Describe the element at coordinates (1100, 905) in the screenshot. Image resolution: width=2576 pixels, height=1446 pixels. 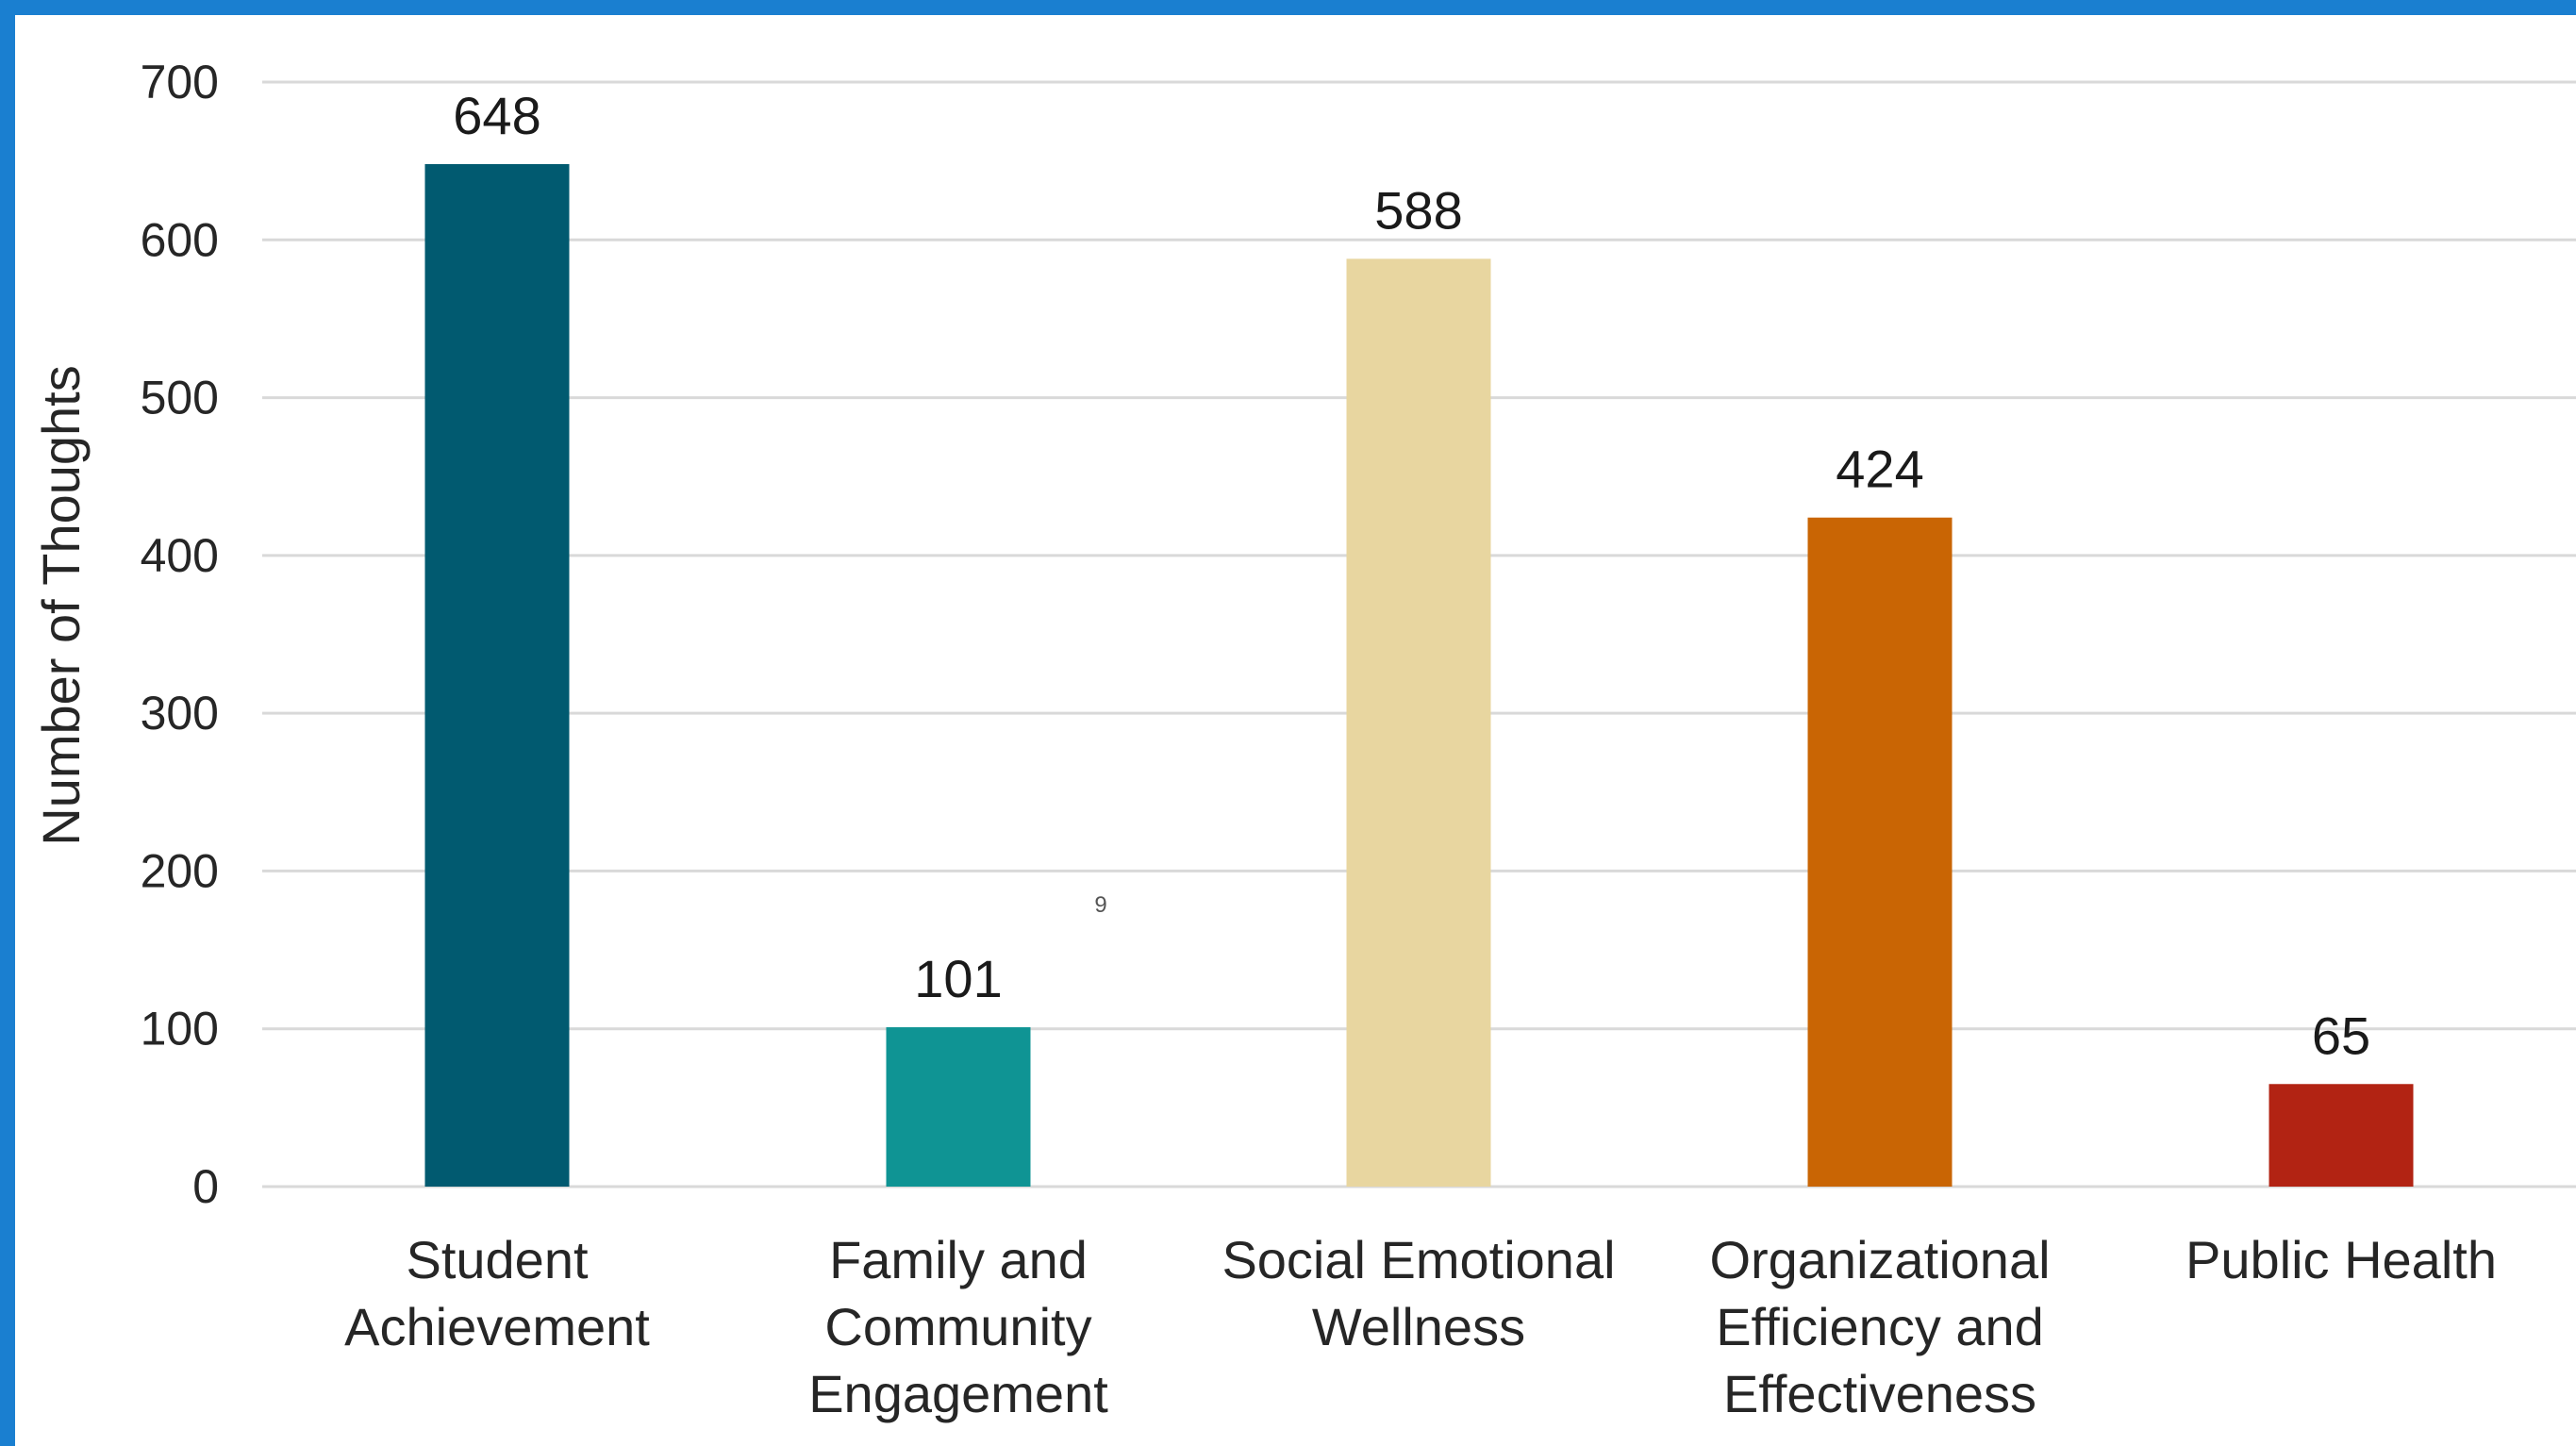
I see `annotation-label: 9` at that location.